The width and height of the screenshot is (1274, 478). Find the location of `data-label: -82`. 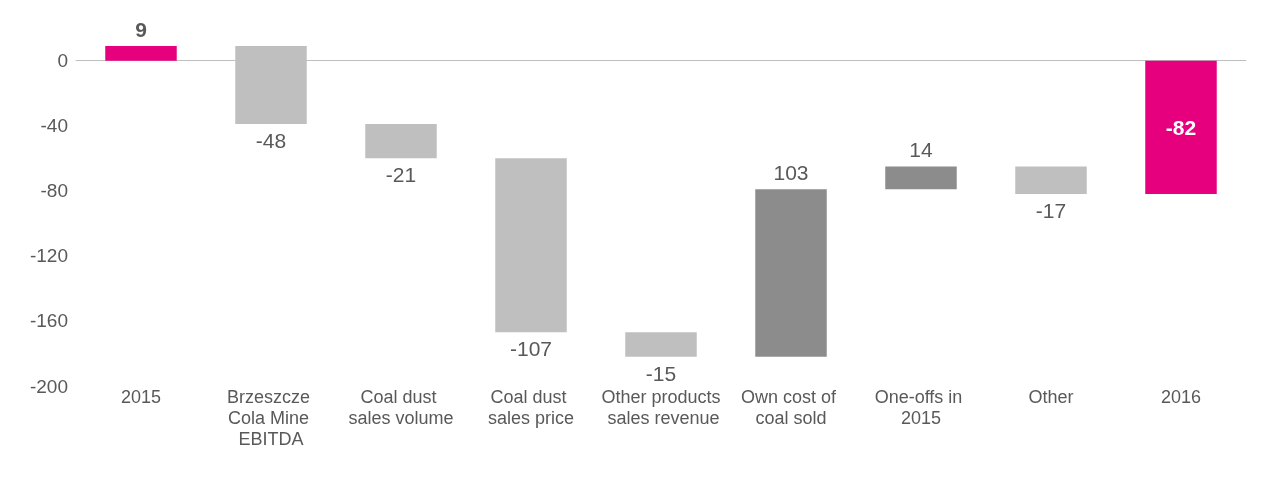

data-label: -82 is located at coordinates (1181, 127).